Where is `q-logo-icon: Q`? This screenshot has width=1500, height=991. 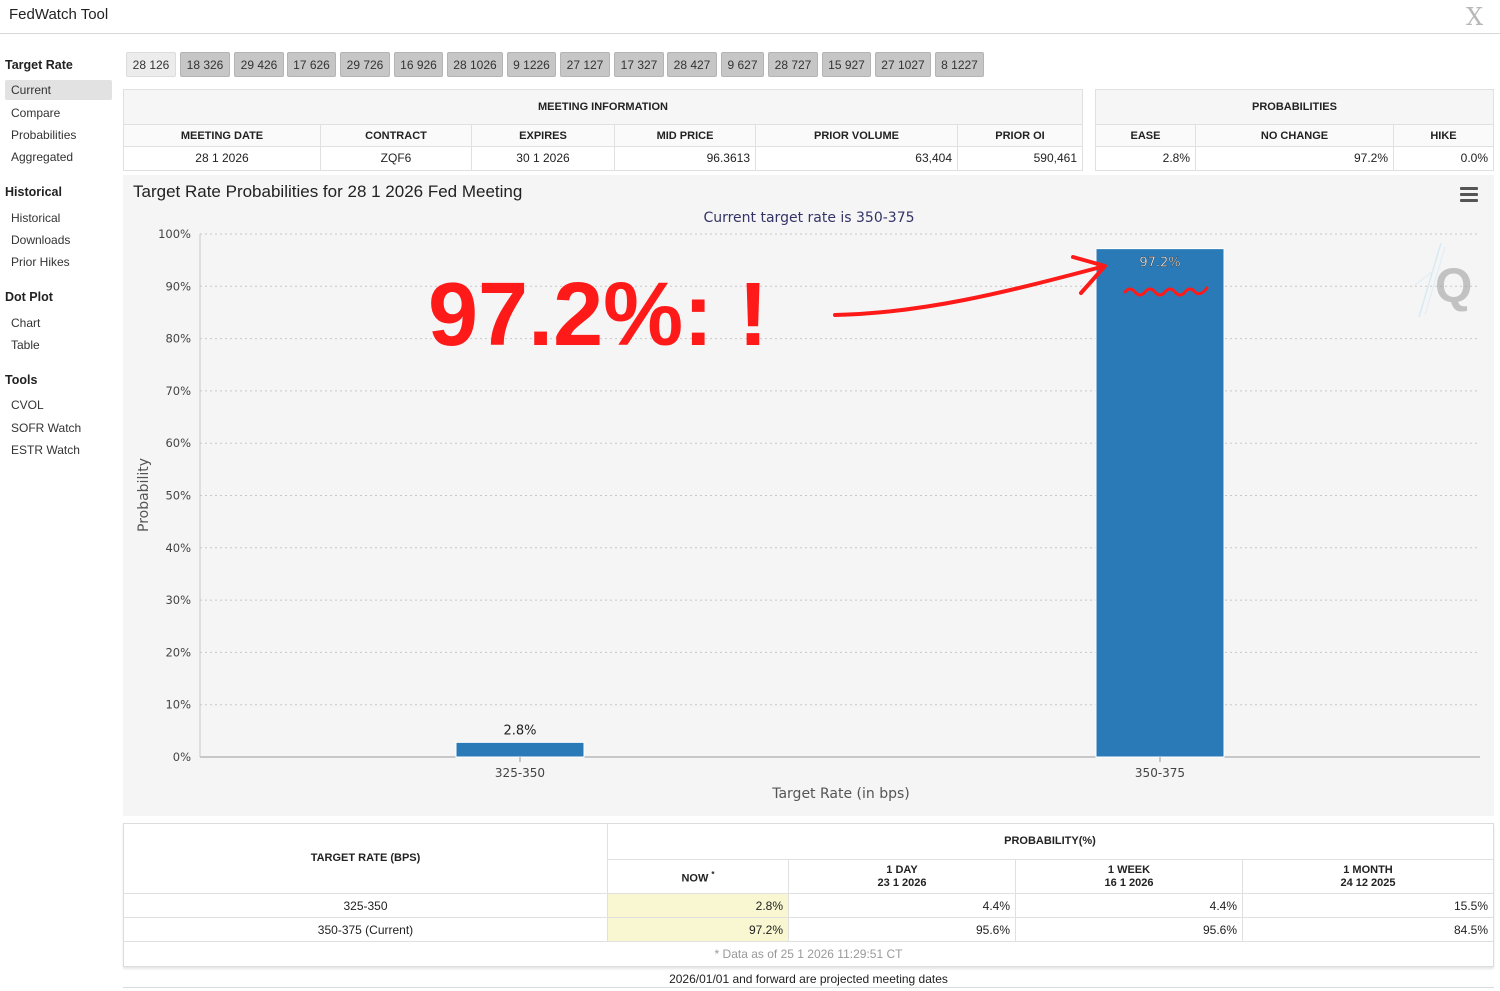
q-logo-icon: Q is located at coordinates (1443, 280).